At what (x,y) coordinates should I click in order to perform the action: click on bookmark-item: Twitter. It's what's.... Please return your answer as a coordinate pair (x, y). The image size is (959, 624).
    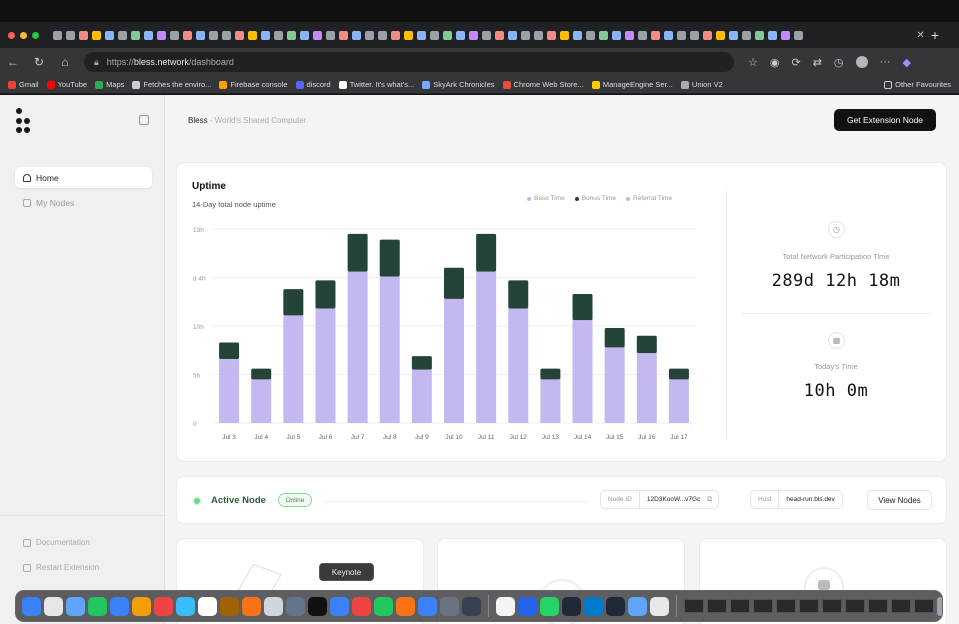
    Looking at the image, I should click on (376, 84).